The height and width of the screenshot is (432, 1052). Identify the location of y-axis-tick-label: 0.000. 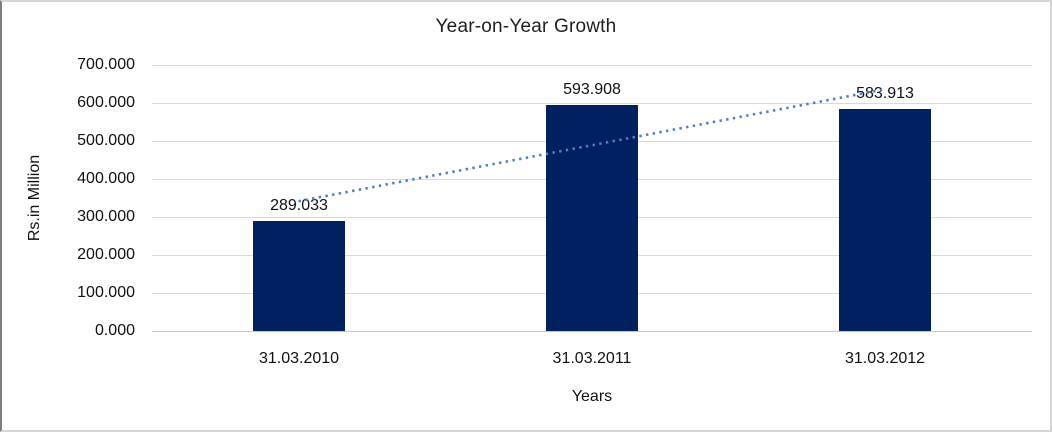
(114, 330).